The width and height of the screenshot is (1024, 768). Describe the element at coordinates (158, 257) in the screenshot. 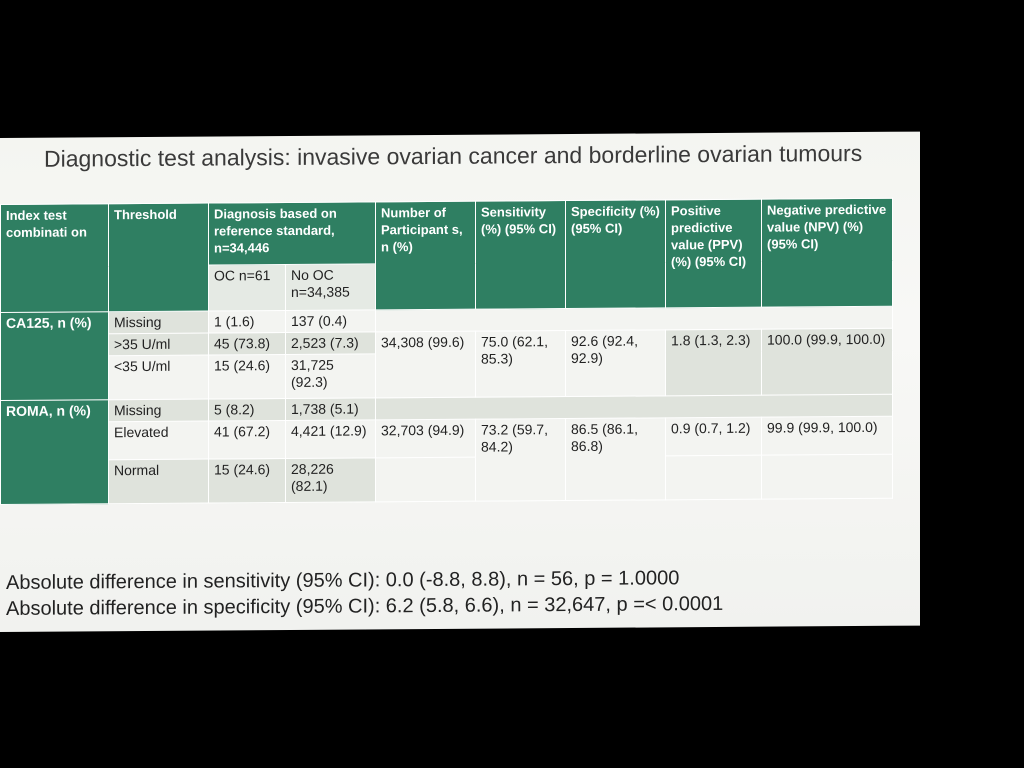

I see `header-threshold: Threshold` at that location.